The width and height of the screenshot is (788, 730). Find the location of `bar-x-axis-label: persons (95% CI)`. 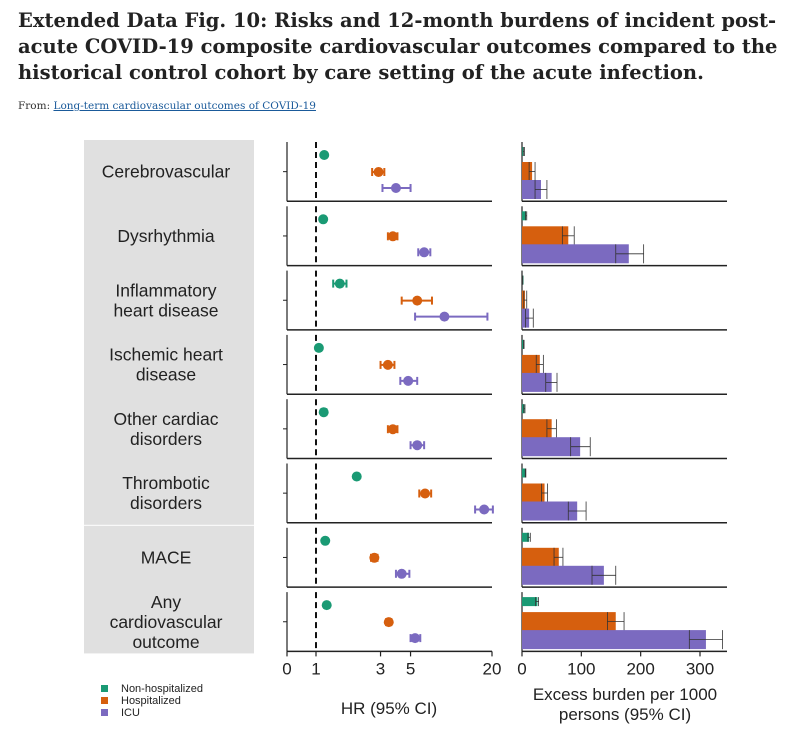

bar-x-axis-label: persons (95% CI) is located at coordinates (625, 714).